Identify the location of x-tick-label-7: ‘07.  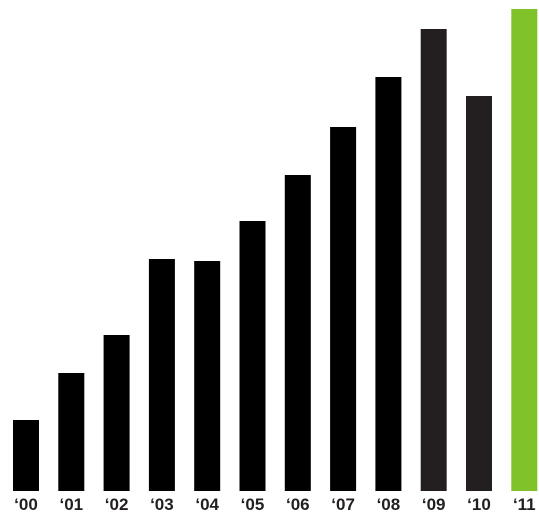
(343, 504).